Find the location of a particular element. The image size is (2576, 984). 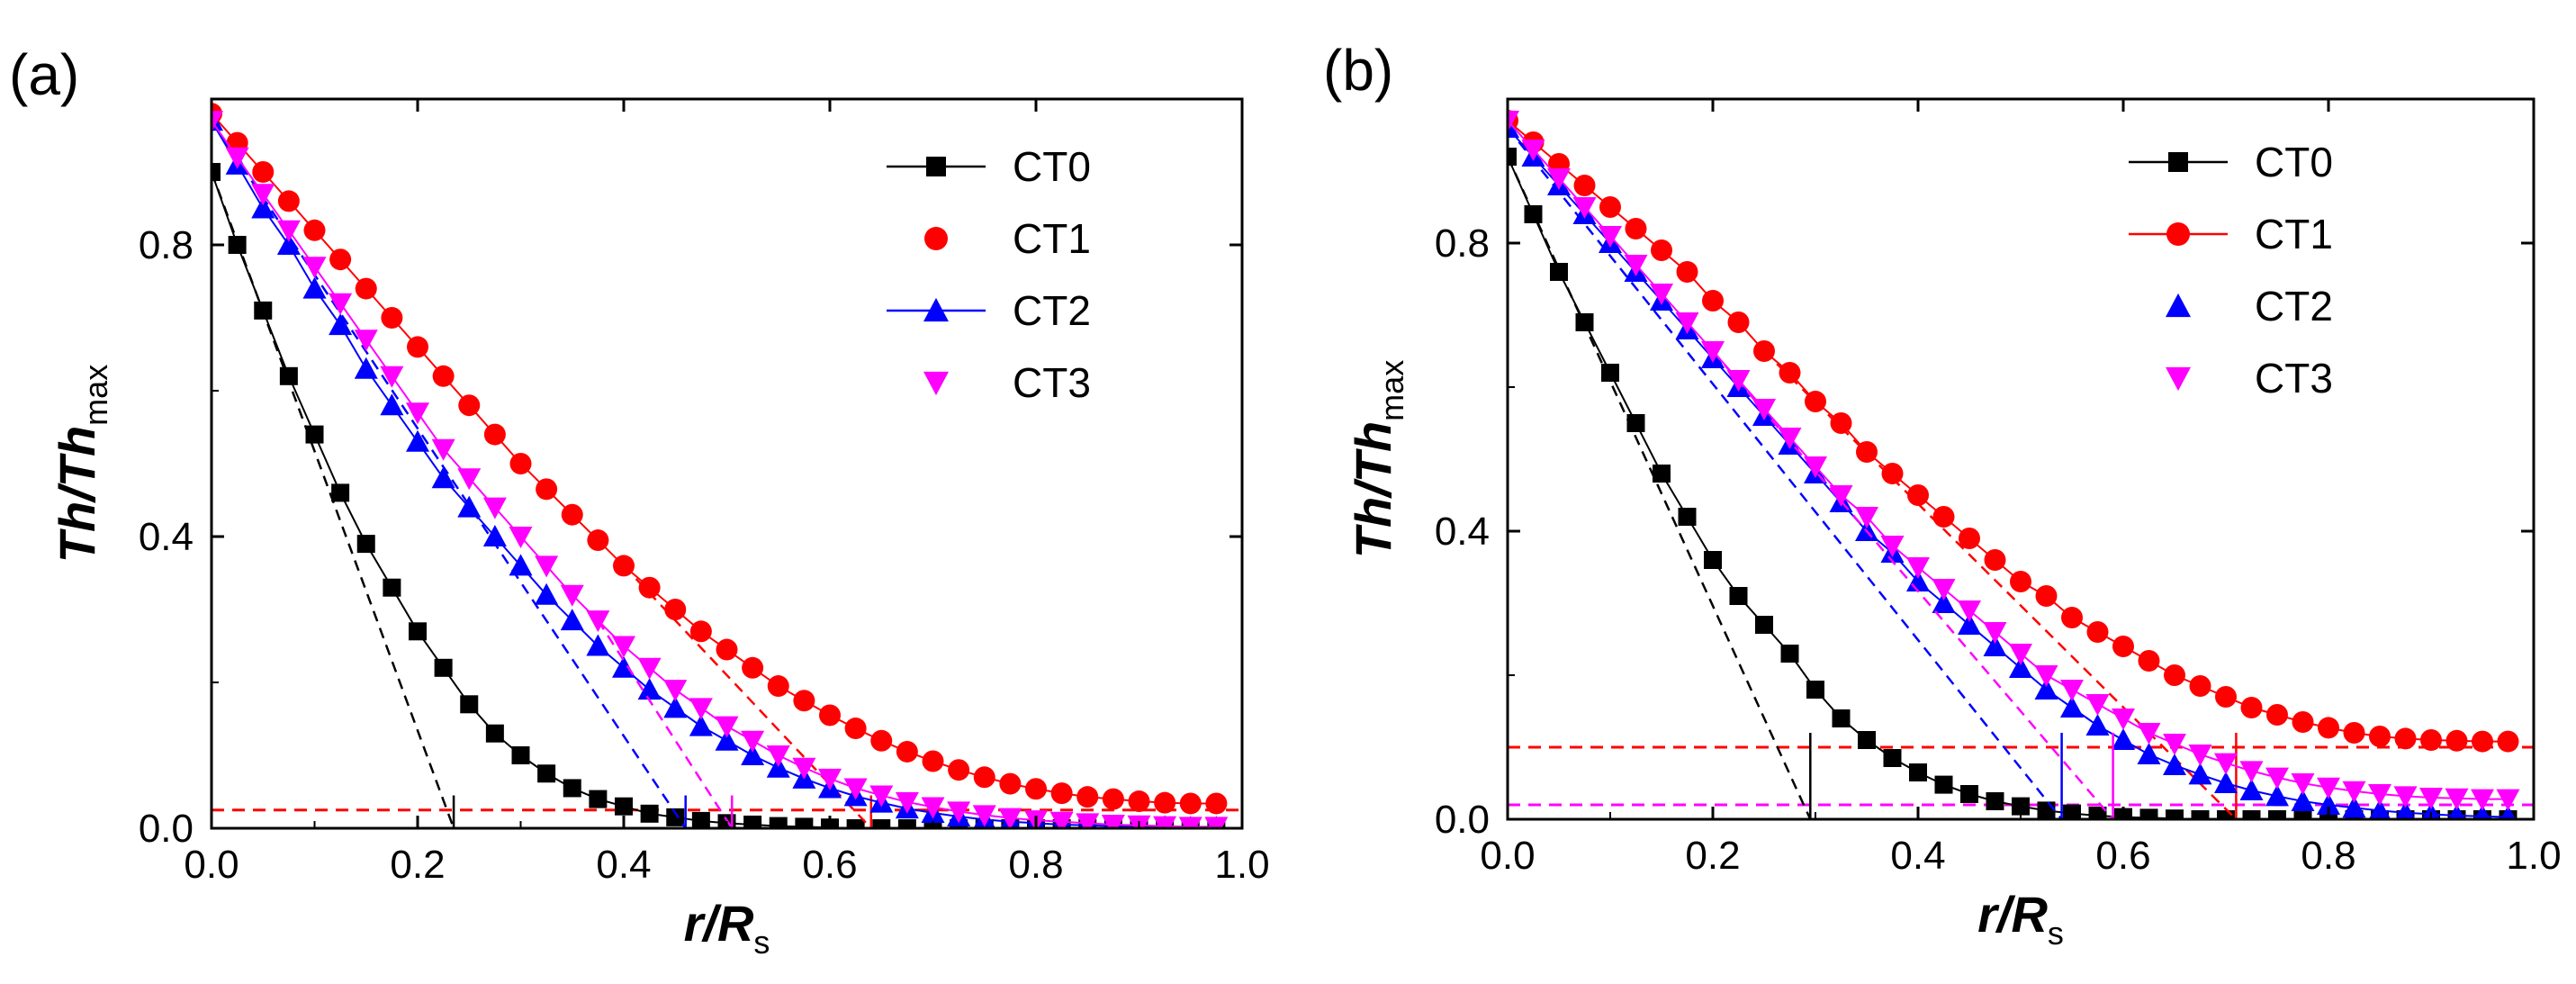

panel-label: (a) is located at coordinates (44, 74).